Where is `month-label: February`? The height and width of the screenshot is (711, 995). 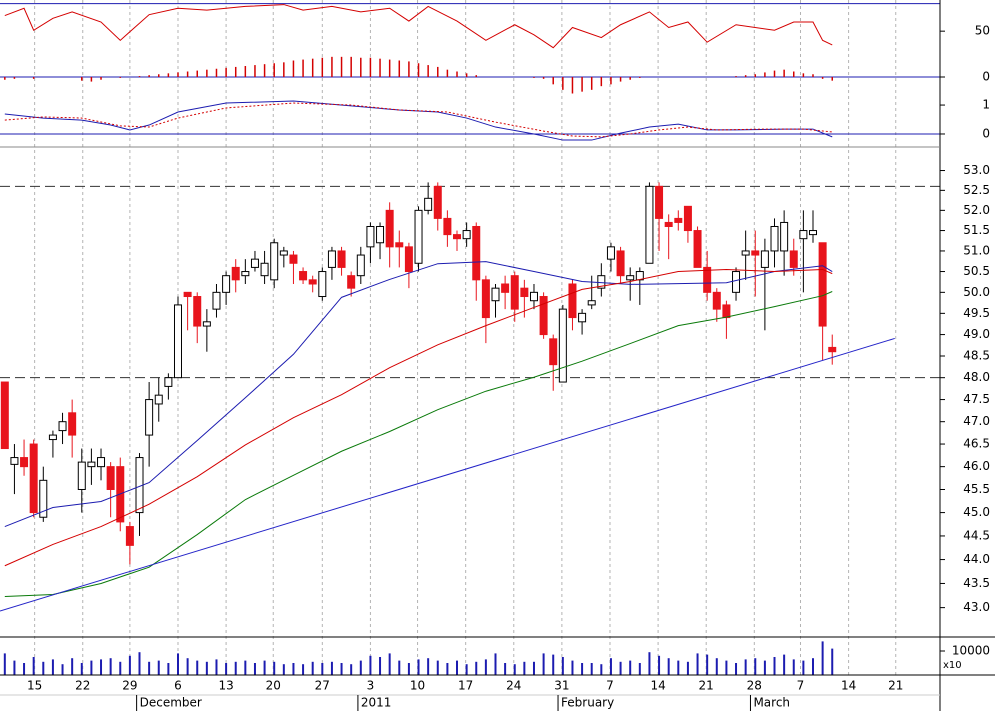 month-label: February is located at coordinates (587, 703).